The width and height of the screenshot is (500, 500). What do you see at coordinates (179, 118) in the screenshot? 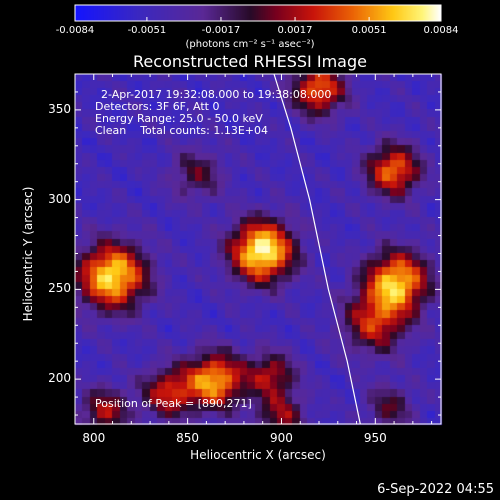
I see `annotation-energy-range: Energy Range: 25.0 - 50.0 keV` at bounding box center [179, 118].